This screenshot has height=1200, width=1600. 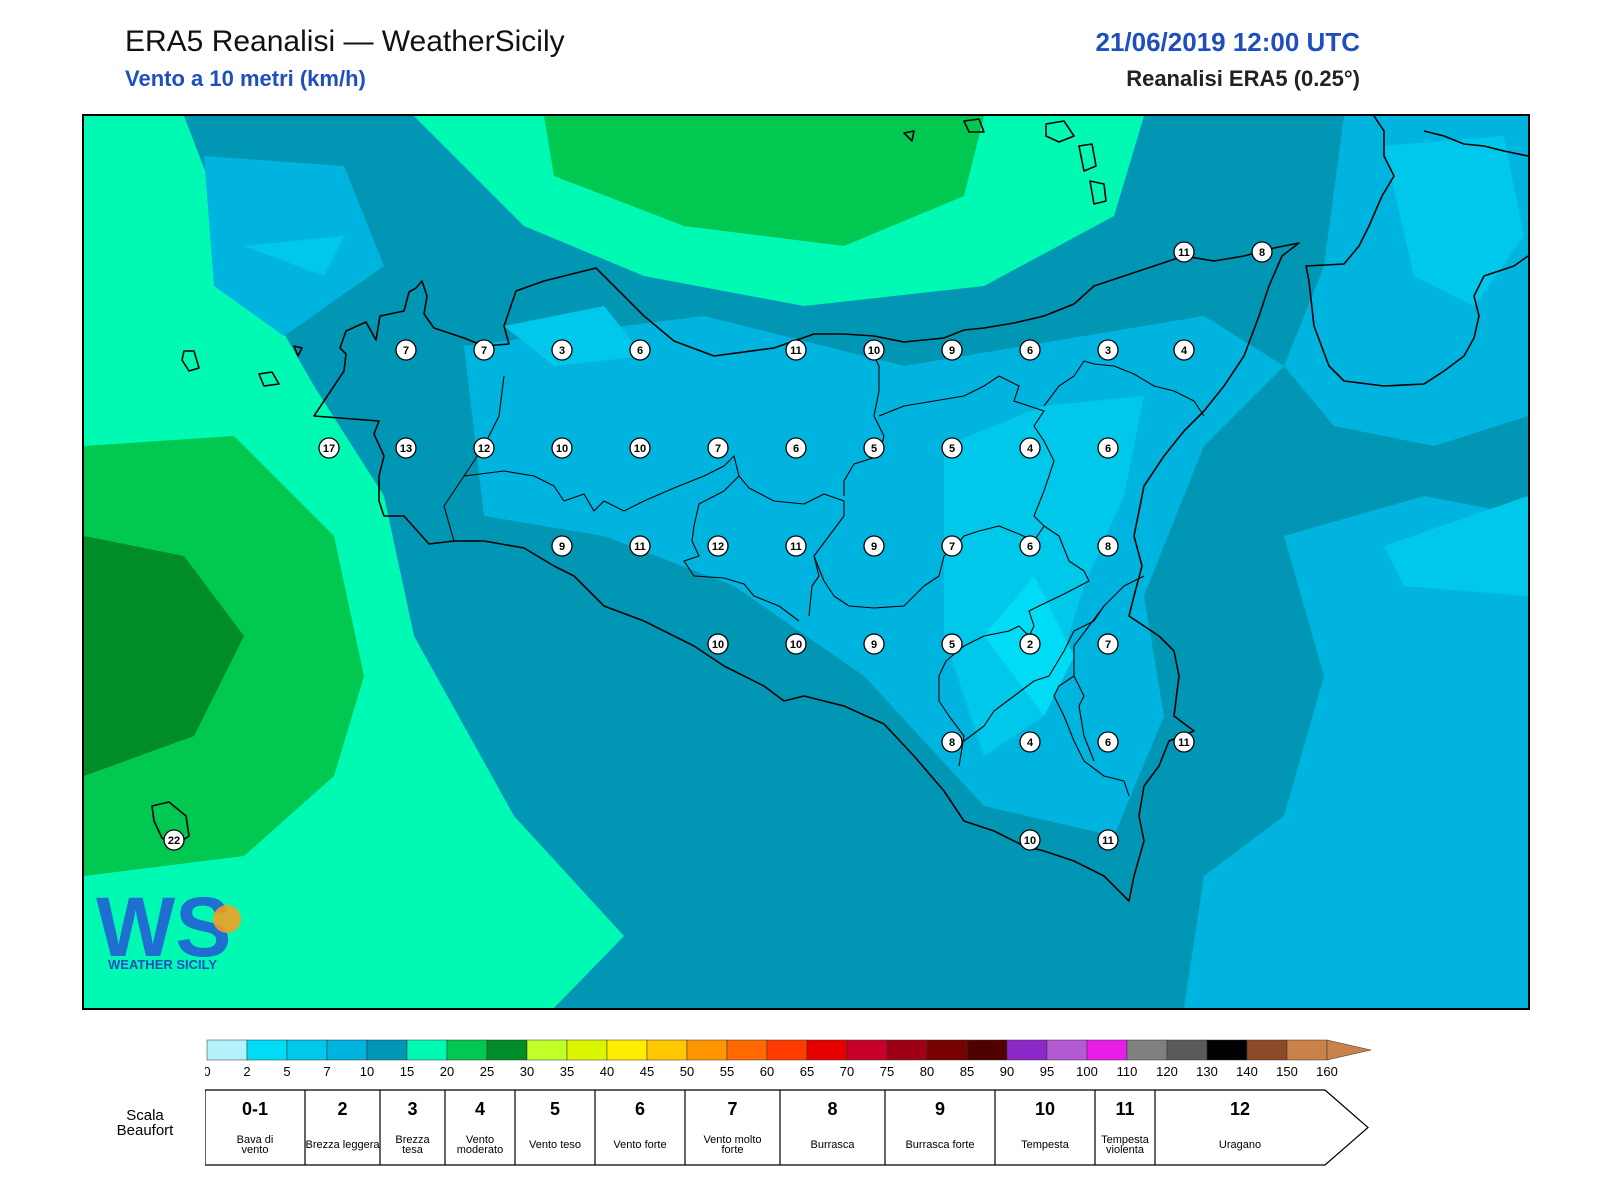 What do you see at coordinates (345, 41) in the screenshot?
I see `map-title: ERA5 Reanalisi — WeatherSicily` at bounding box center [345, 41].